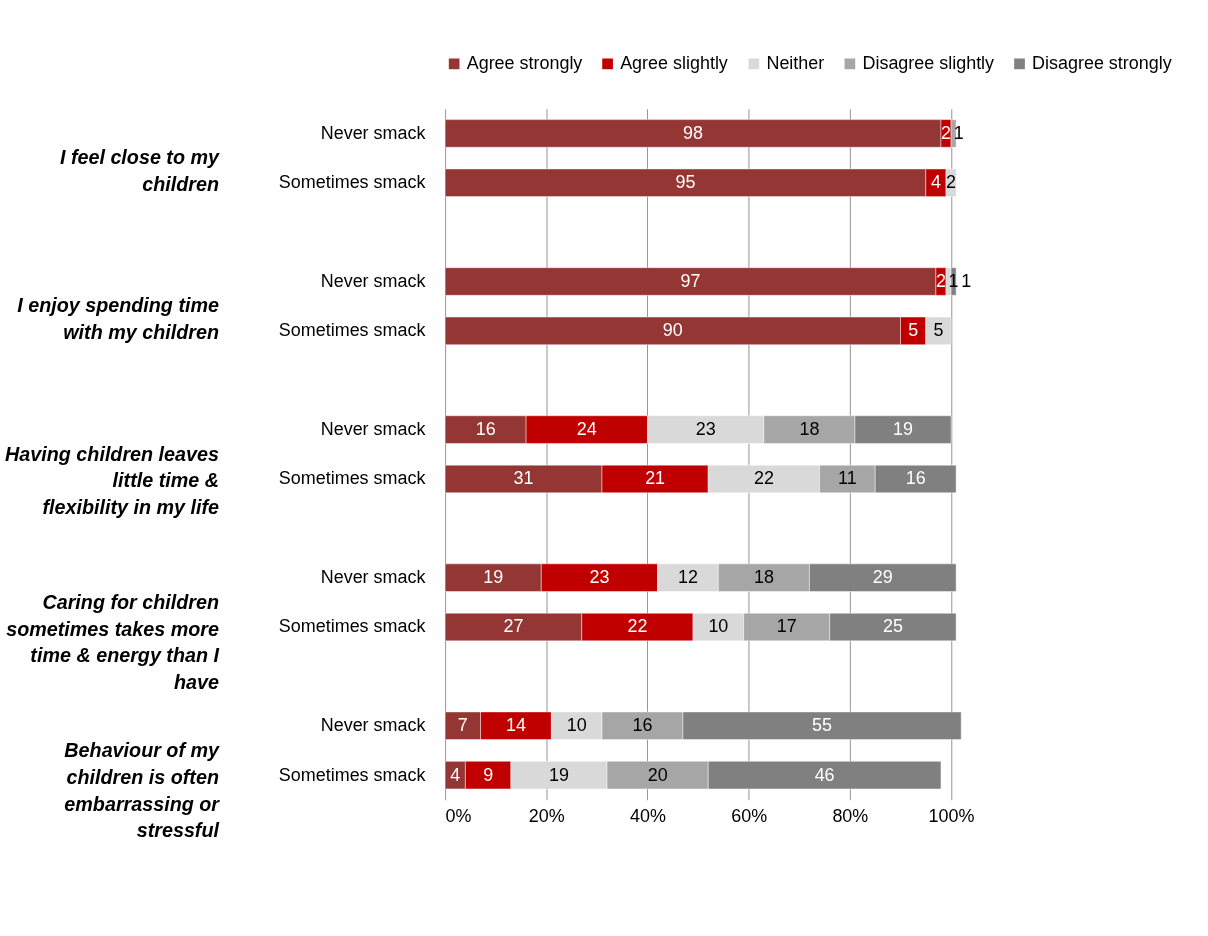  What do you see at coordinates (892, 626) in the screenshot?
I see `data-label: 25` at bounding box center [892, 626].